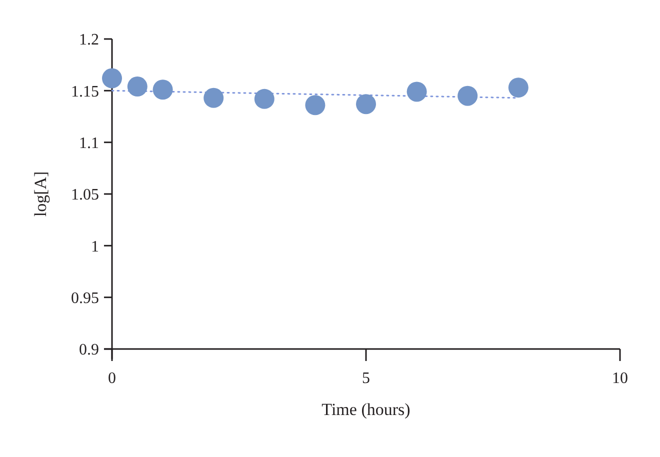  Describe the element at coordinates (95, 247) in the screenshot. I see `y-tick-label: 1` at that location.